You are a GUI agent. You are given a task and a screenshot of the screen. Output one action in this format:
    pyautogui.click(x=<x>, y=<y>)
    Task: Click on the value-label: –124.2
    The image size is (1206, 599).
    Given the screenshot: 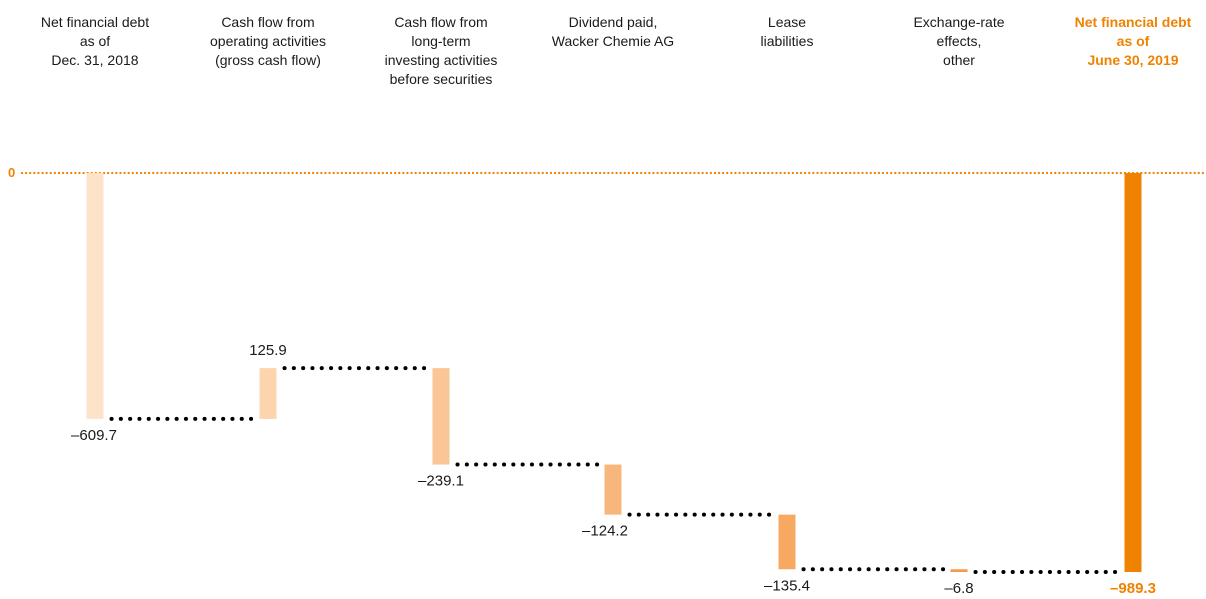 What is the action you would take?
    pyautogui.click(x=605, y=531)
    